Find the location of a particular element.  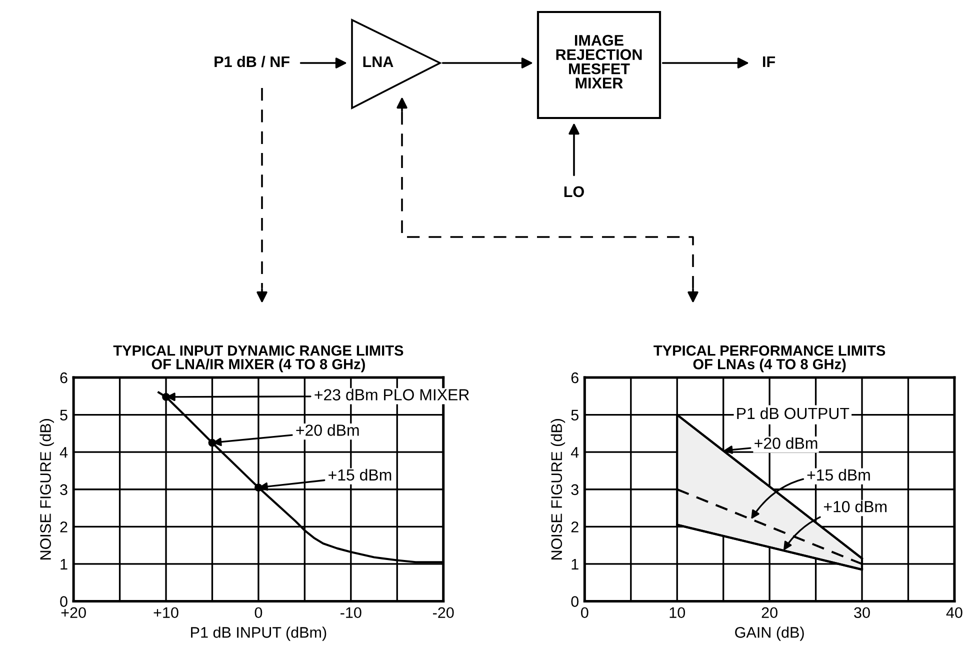

x-tick-label: -20 is located at coordinates (443, 612).